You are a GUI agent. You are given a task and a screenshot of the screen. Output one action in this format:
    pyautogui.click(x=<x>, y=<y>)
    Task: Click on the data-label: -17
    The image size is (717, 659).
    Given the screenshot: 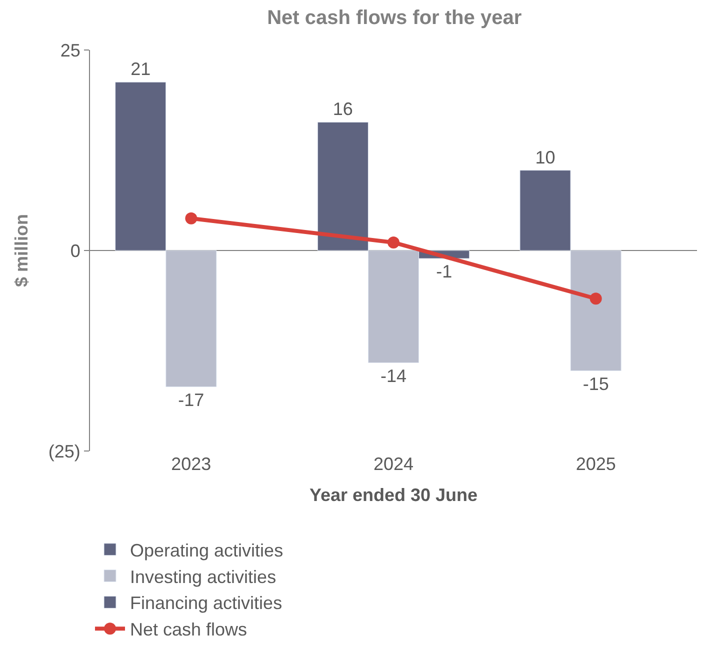 What is the action you would take?
    pyautogui.click(x=191, y=400)
    